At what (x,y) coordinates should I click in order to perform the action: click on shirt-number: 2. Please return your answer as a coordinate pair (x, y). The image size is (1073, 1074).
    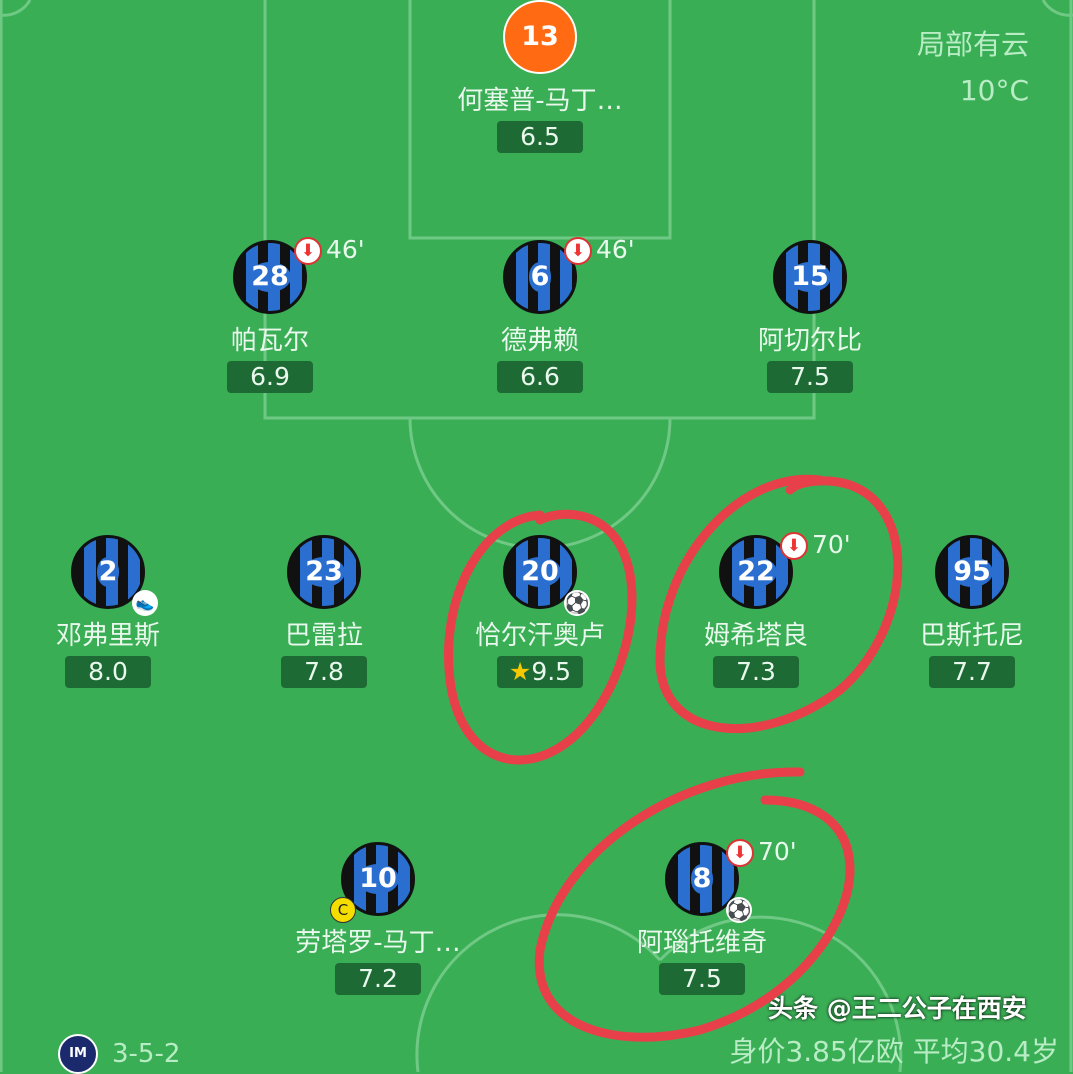
    Looking at the image, I should click on (108, 571).